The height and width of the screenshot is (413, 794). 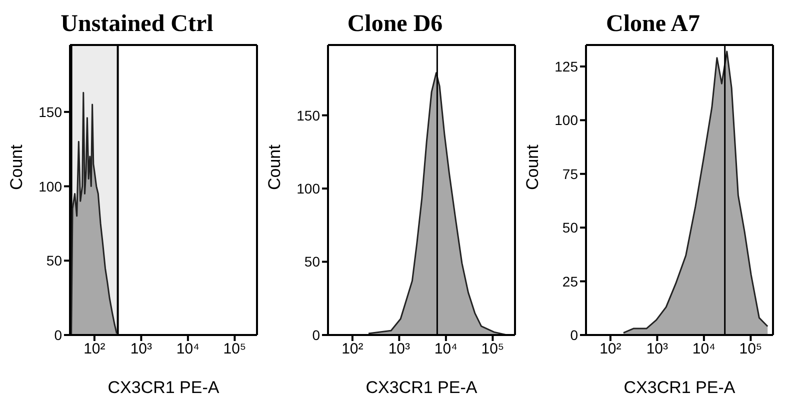 What do you see at coordinates (395, 24) in the screenshot?
I see `chart-title: Clone D6` at bounding box center [395, 24].